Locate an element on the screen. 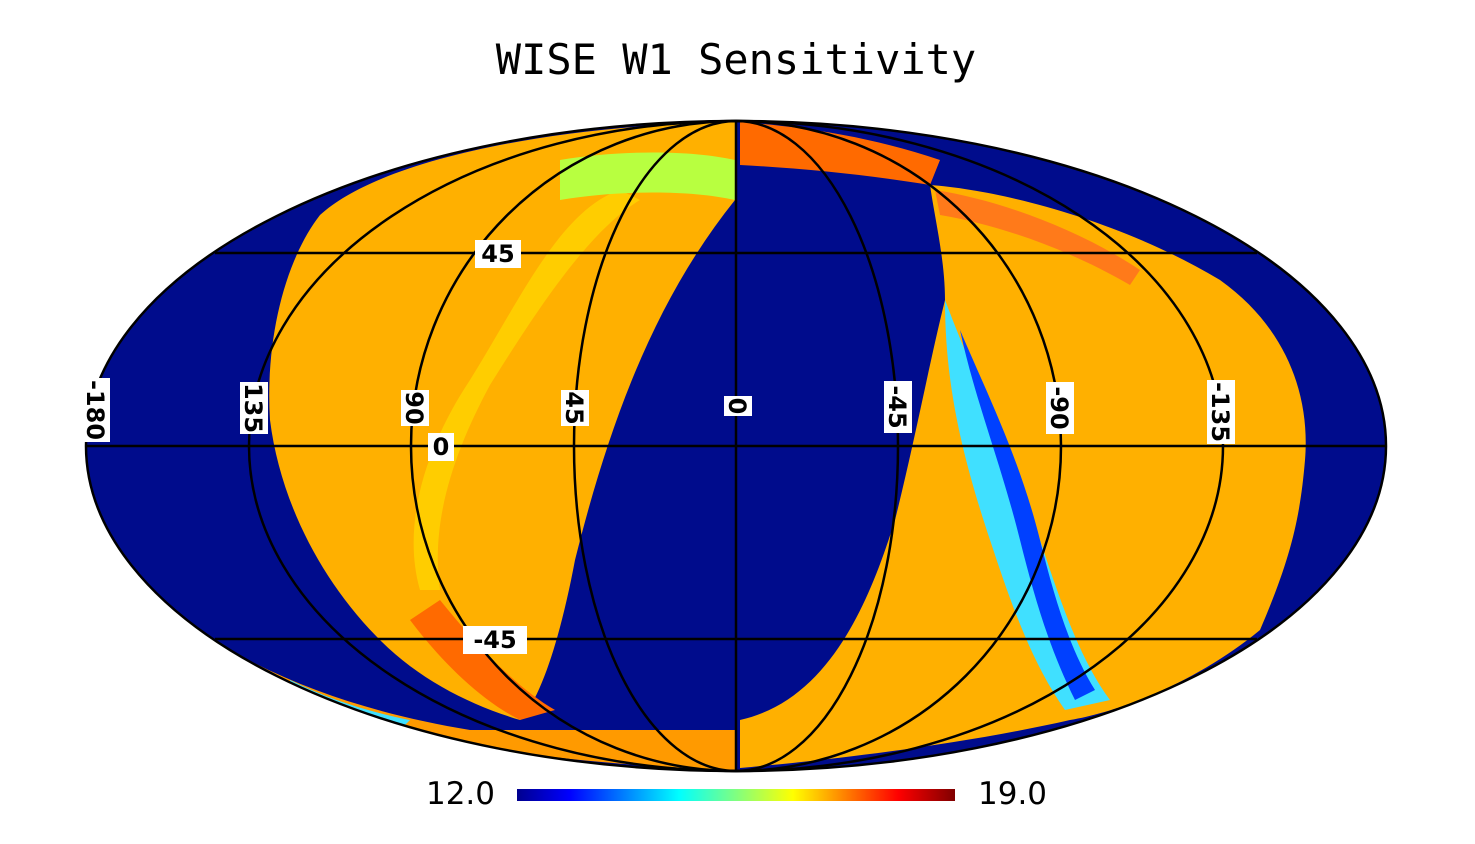 Image resolution: width=1475 pixels, height=844 pixels. coverage-stripe-left is located at coordinates (526, 390).